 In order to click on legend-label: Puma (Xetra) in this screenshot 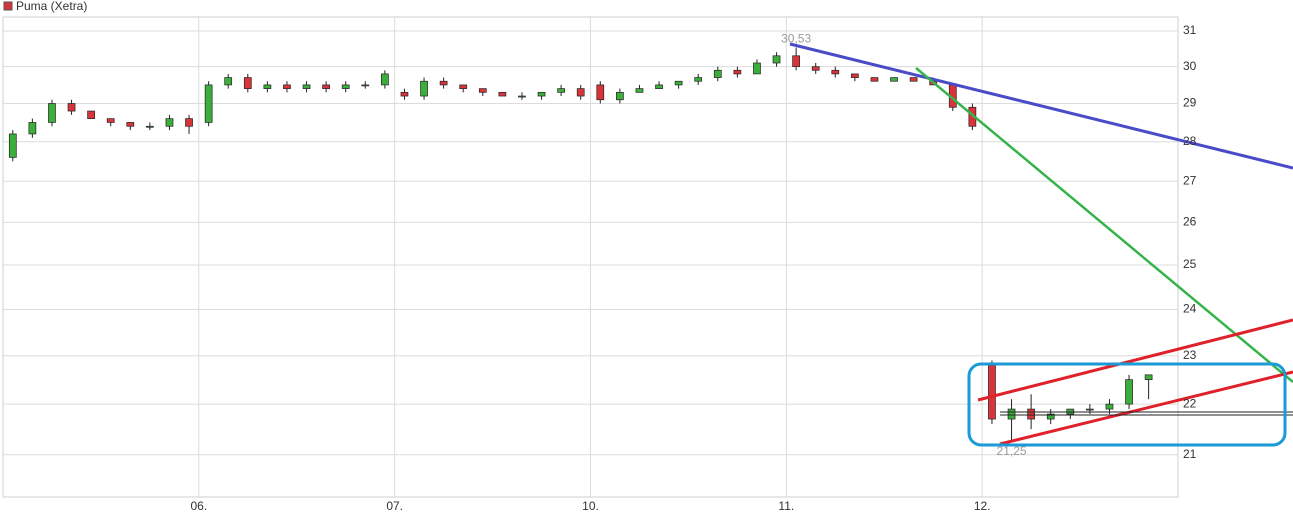, I will do `click(51, 6)`.